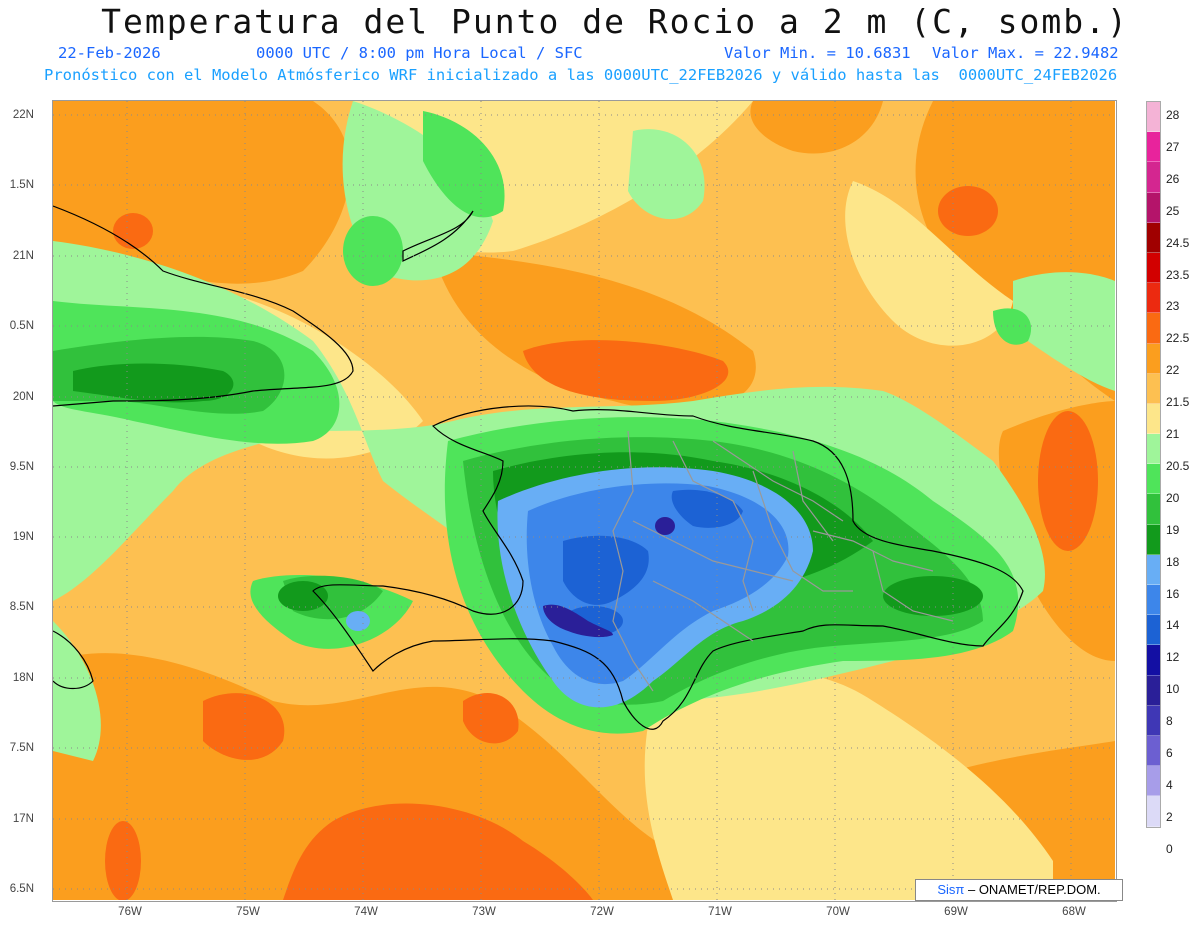 This screenshot has width=1200, height=927. Describe the element at coordinates (130, 912) in the screenshot. I see `lon-label: 76W` at that location.